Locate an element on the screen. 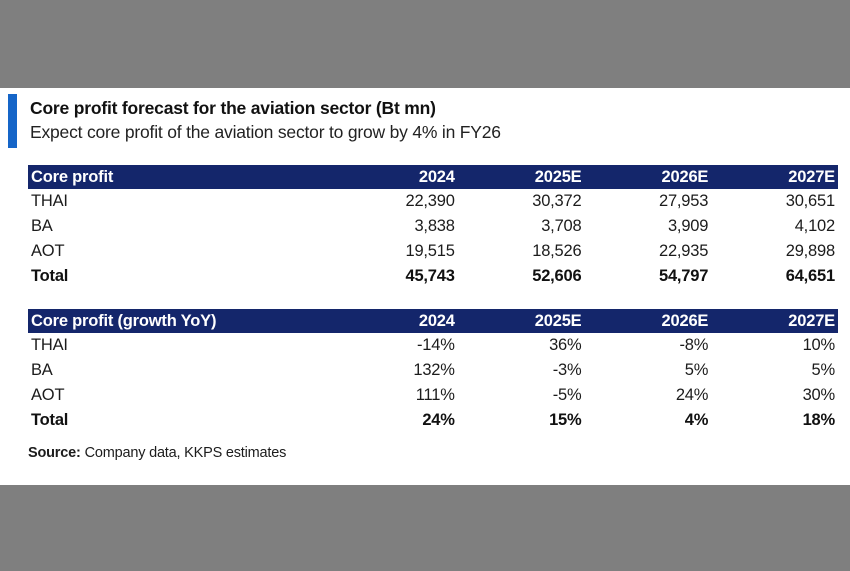 The image size is (850, 571). table-total-row: Total 45,743 52,606 54,797 64,651 is located at coordinates (433, 276).